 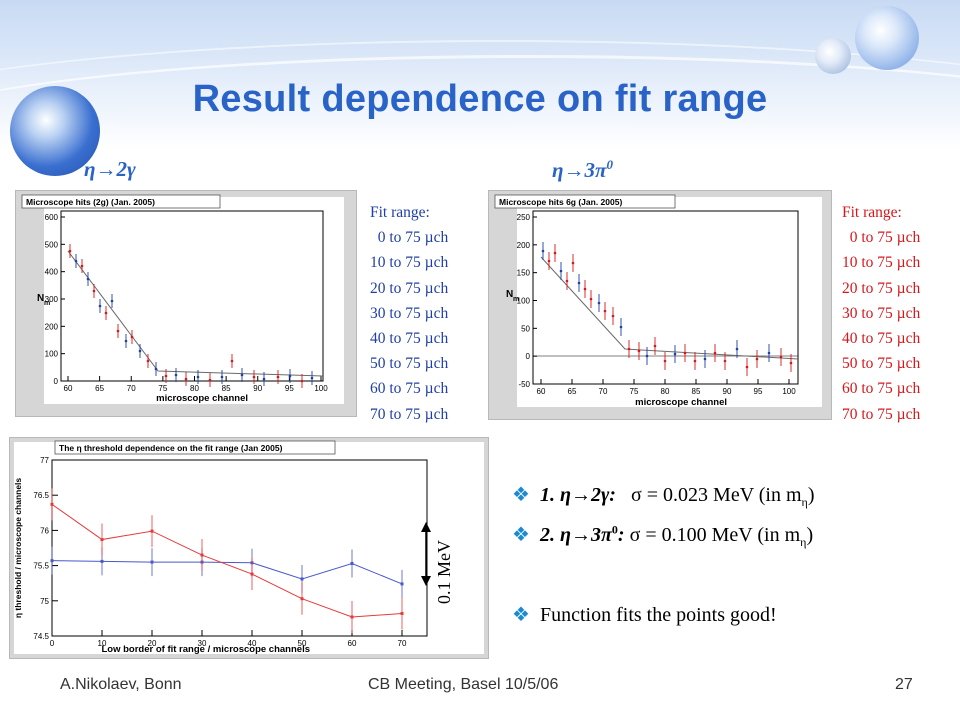 What do you see at coordinates (634, 391) in the screenshot?
I see `x-tick-label: 75` at bounding box center [634, 391].